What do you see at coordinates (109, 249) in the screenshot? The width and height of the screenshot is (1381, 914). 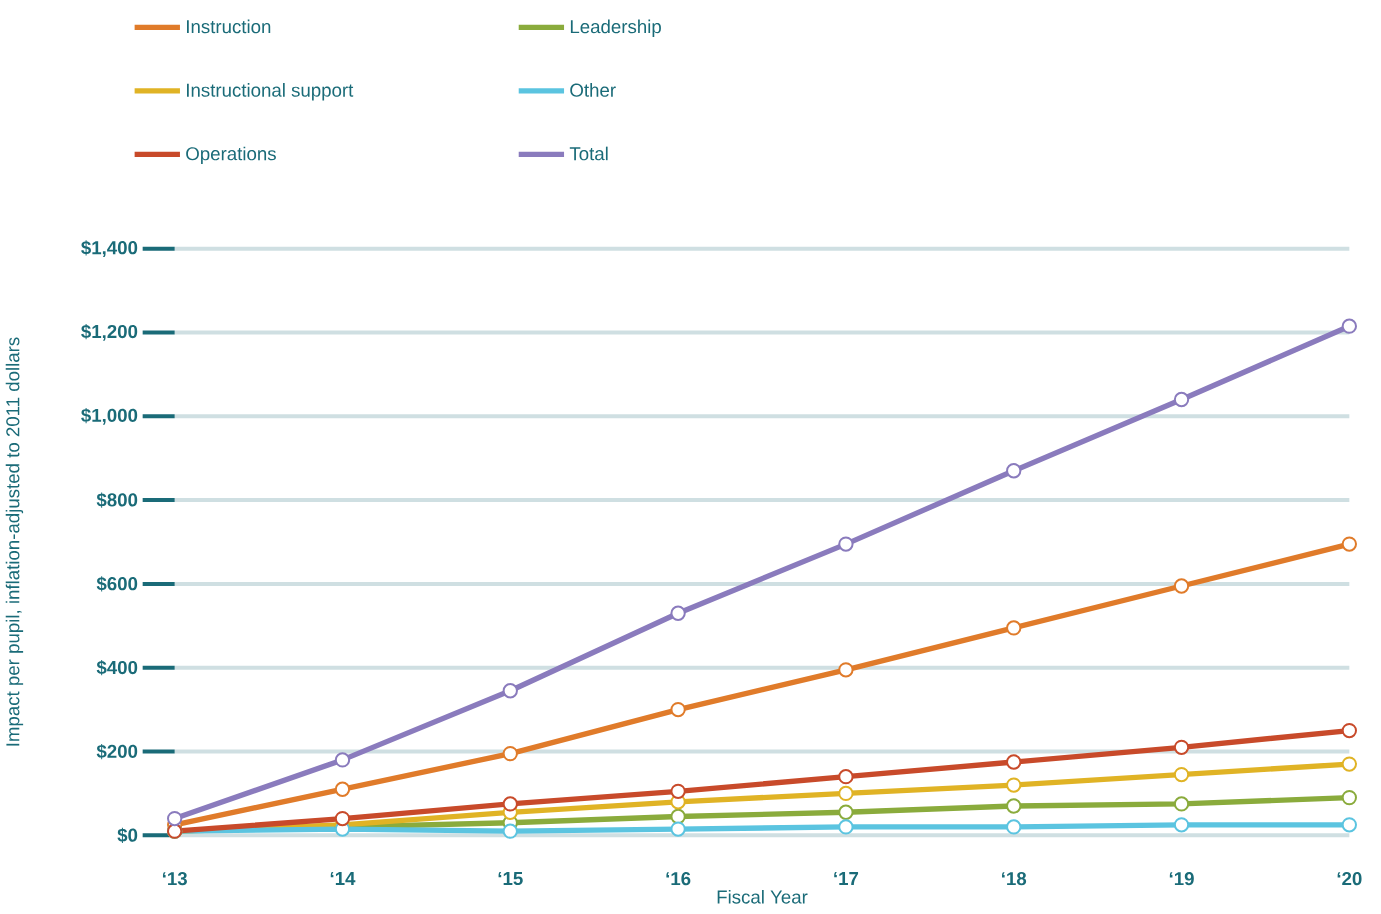 I see `y-tick-label: $1,400` at bounding box center [109, 249].